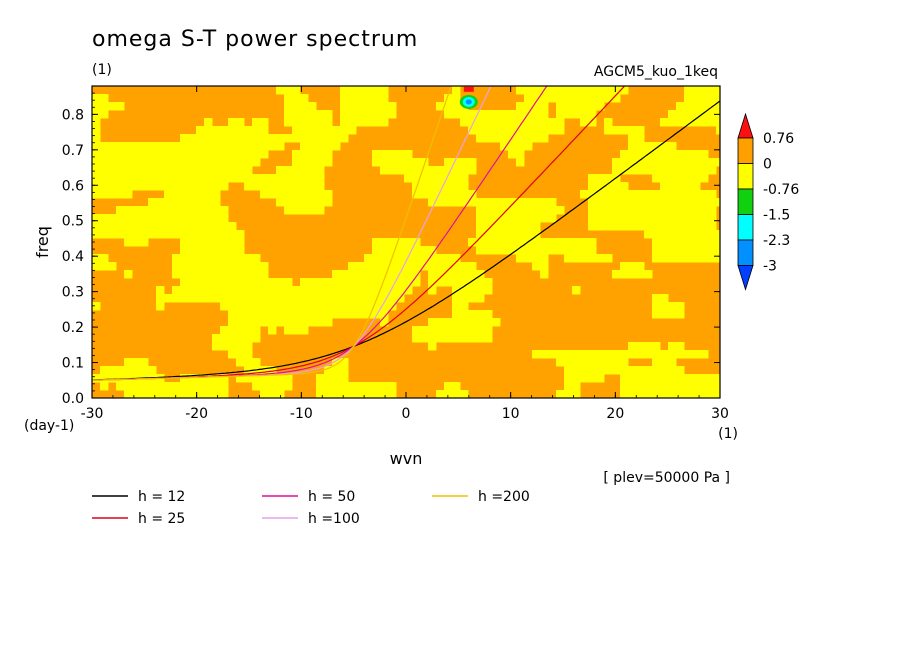 This screenshot has height=658, width=904. Describe the element at coordinates (73, 293) in the screenshot. I see `y-tick-label: 0.3` at that location.